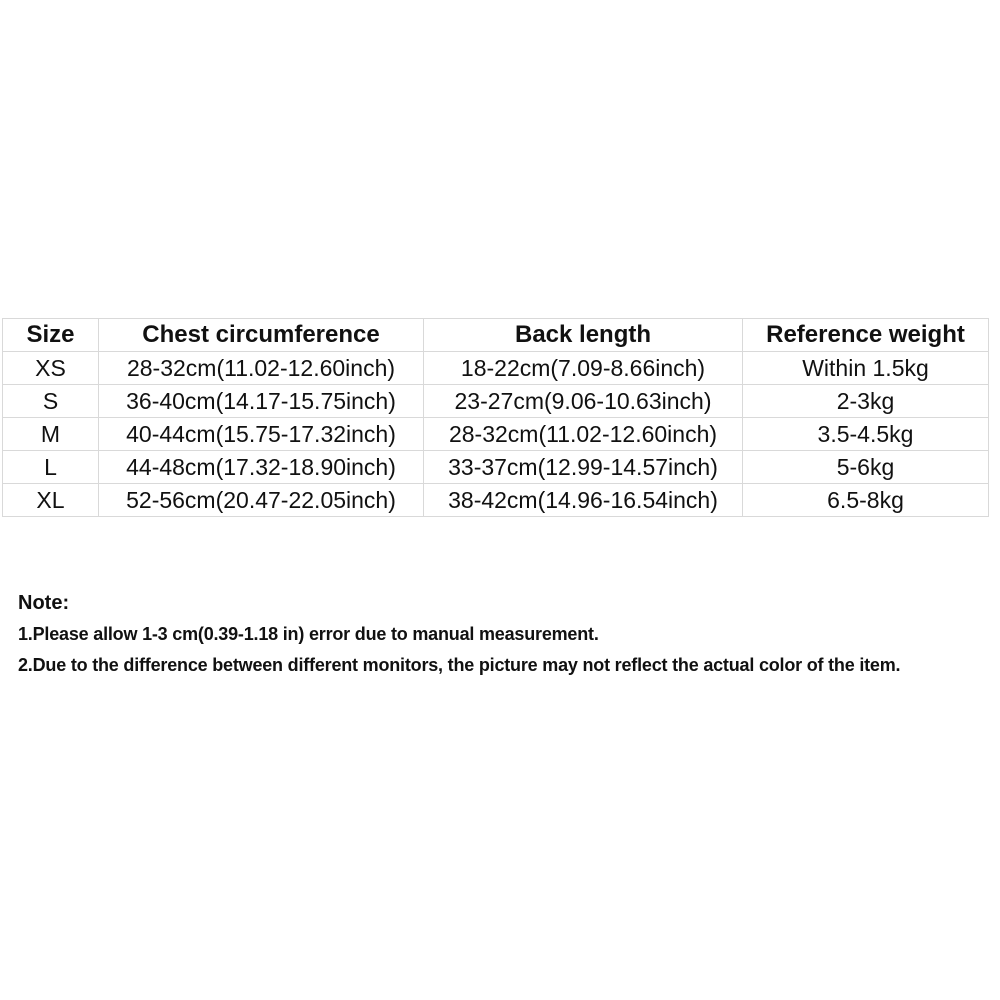  Describe the element at coordinates (261, 368) in the screenshot. I see `cell-chest: 28-32cm(11.02-12.60inch)` at that location.